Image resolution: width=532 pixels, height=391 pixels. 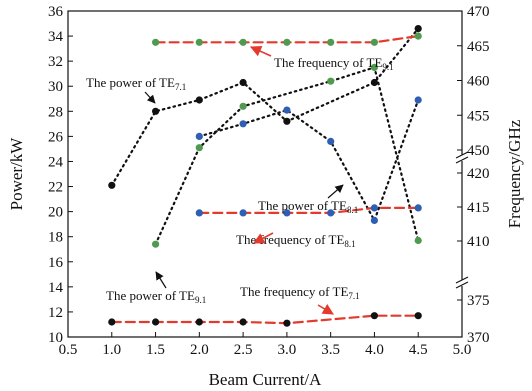 I want to click on annotation-freq-te81: The frequency of TE8.1, so click(x=296, y=240).